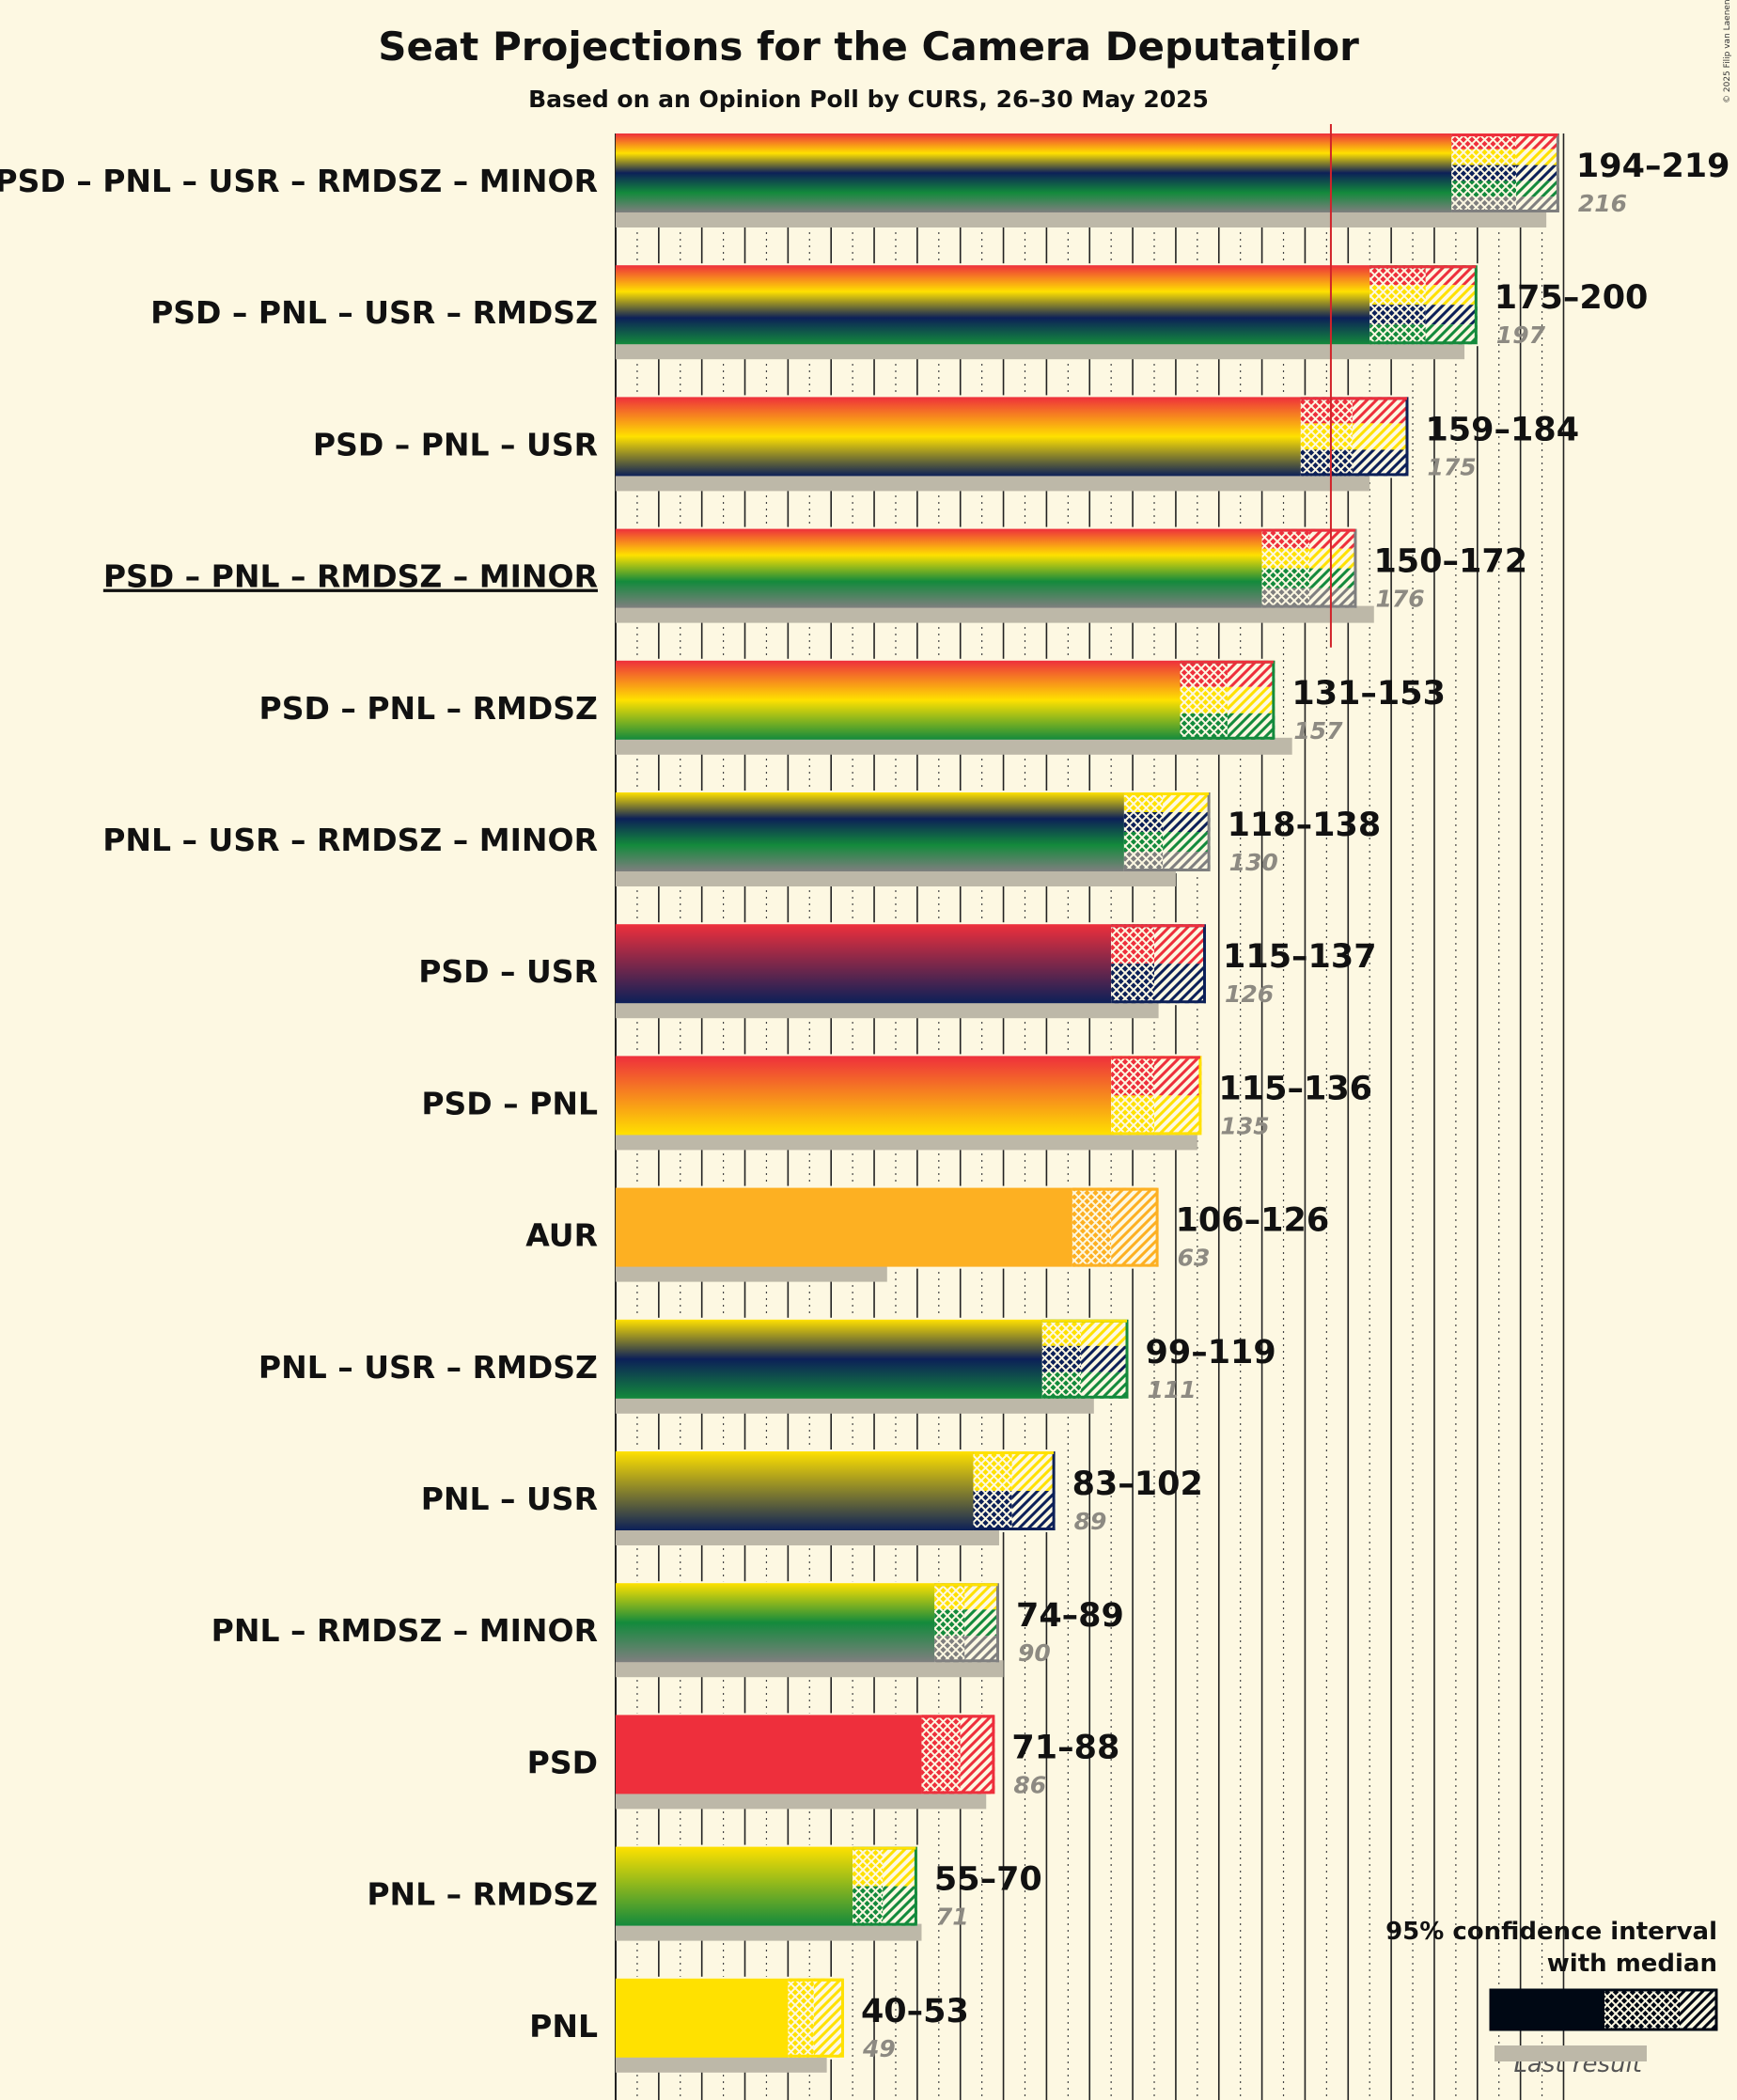  I want to click on range-label: 99–119, so click(1210, 1352).